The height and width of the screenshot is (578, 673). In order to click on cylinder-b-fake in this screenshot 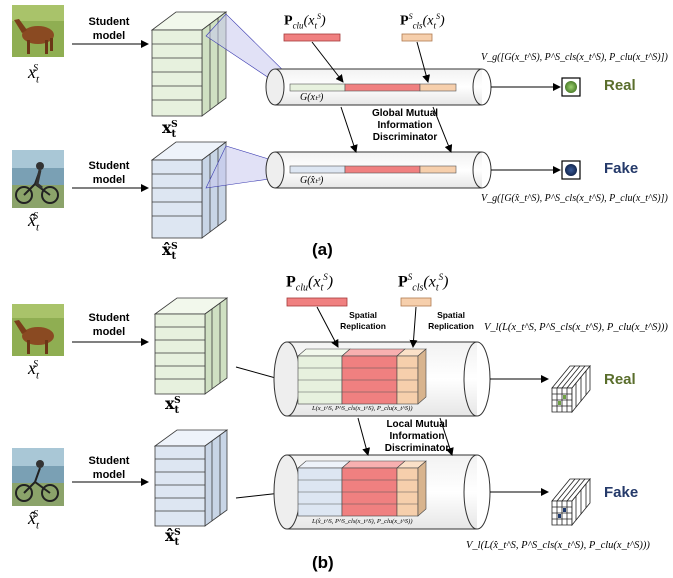, I will do `click(382, 492)`.